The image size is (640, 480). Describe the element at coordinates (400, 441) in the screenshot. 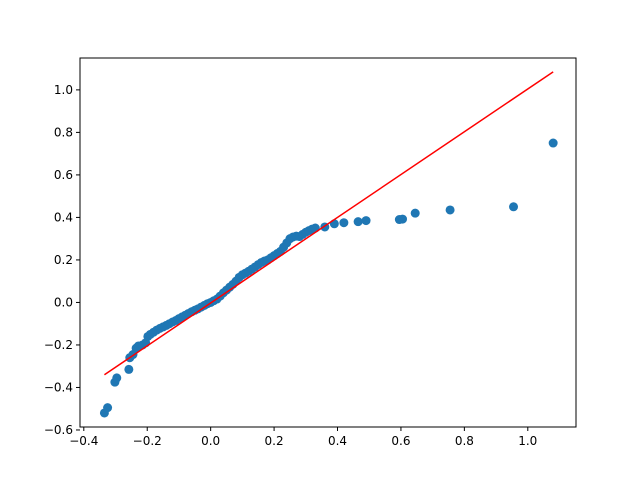

I see `x-tick-label: 0.6` at that location.